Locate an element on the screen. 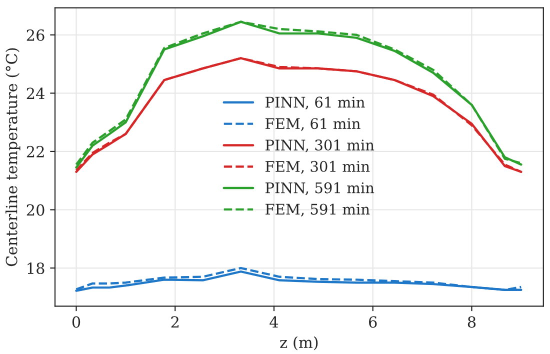  legend-label: PINN, 591 min is located at coordinates (320, 189).